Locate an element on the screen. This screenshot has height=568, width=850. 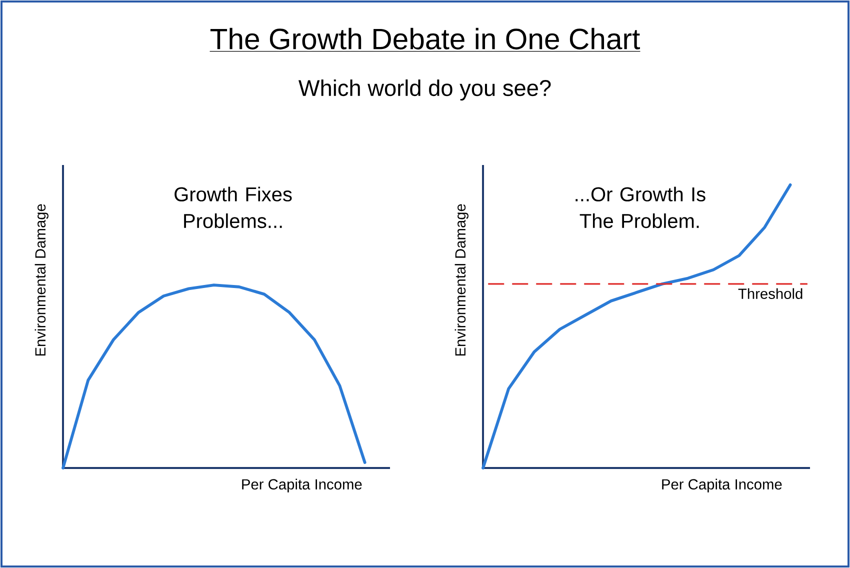
annotation: ...Or Growth Is The Problem. is located at coordinates (641, 207).